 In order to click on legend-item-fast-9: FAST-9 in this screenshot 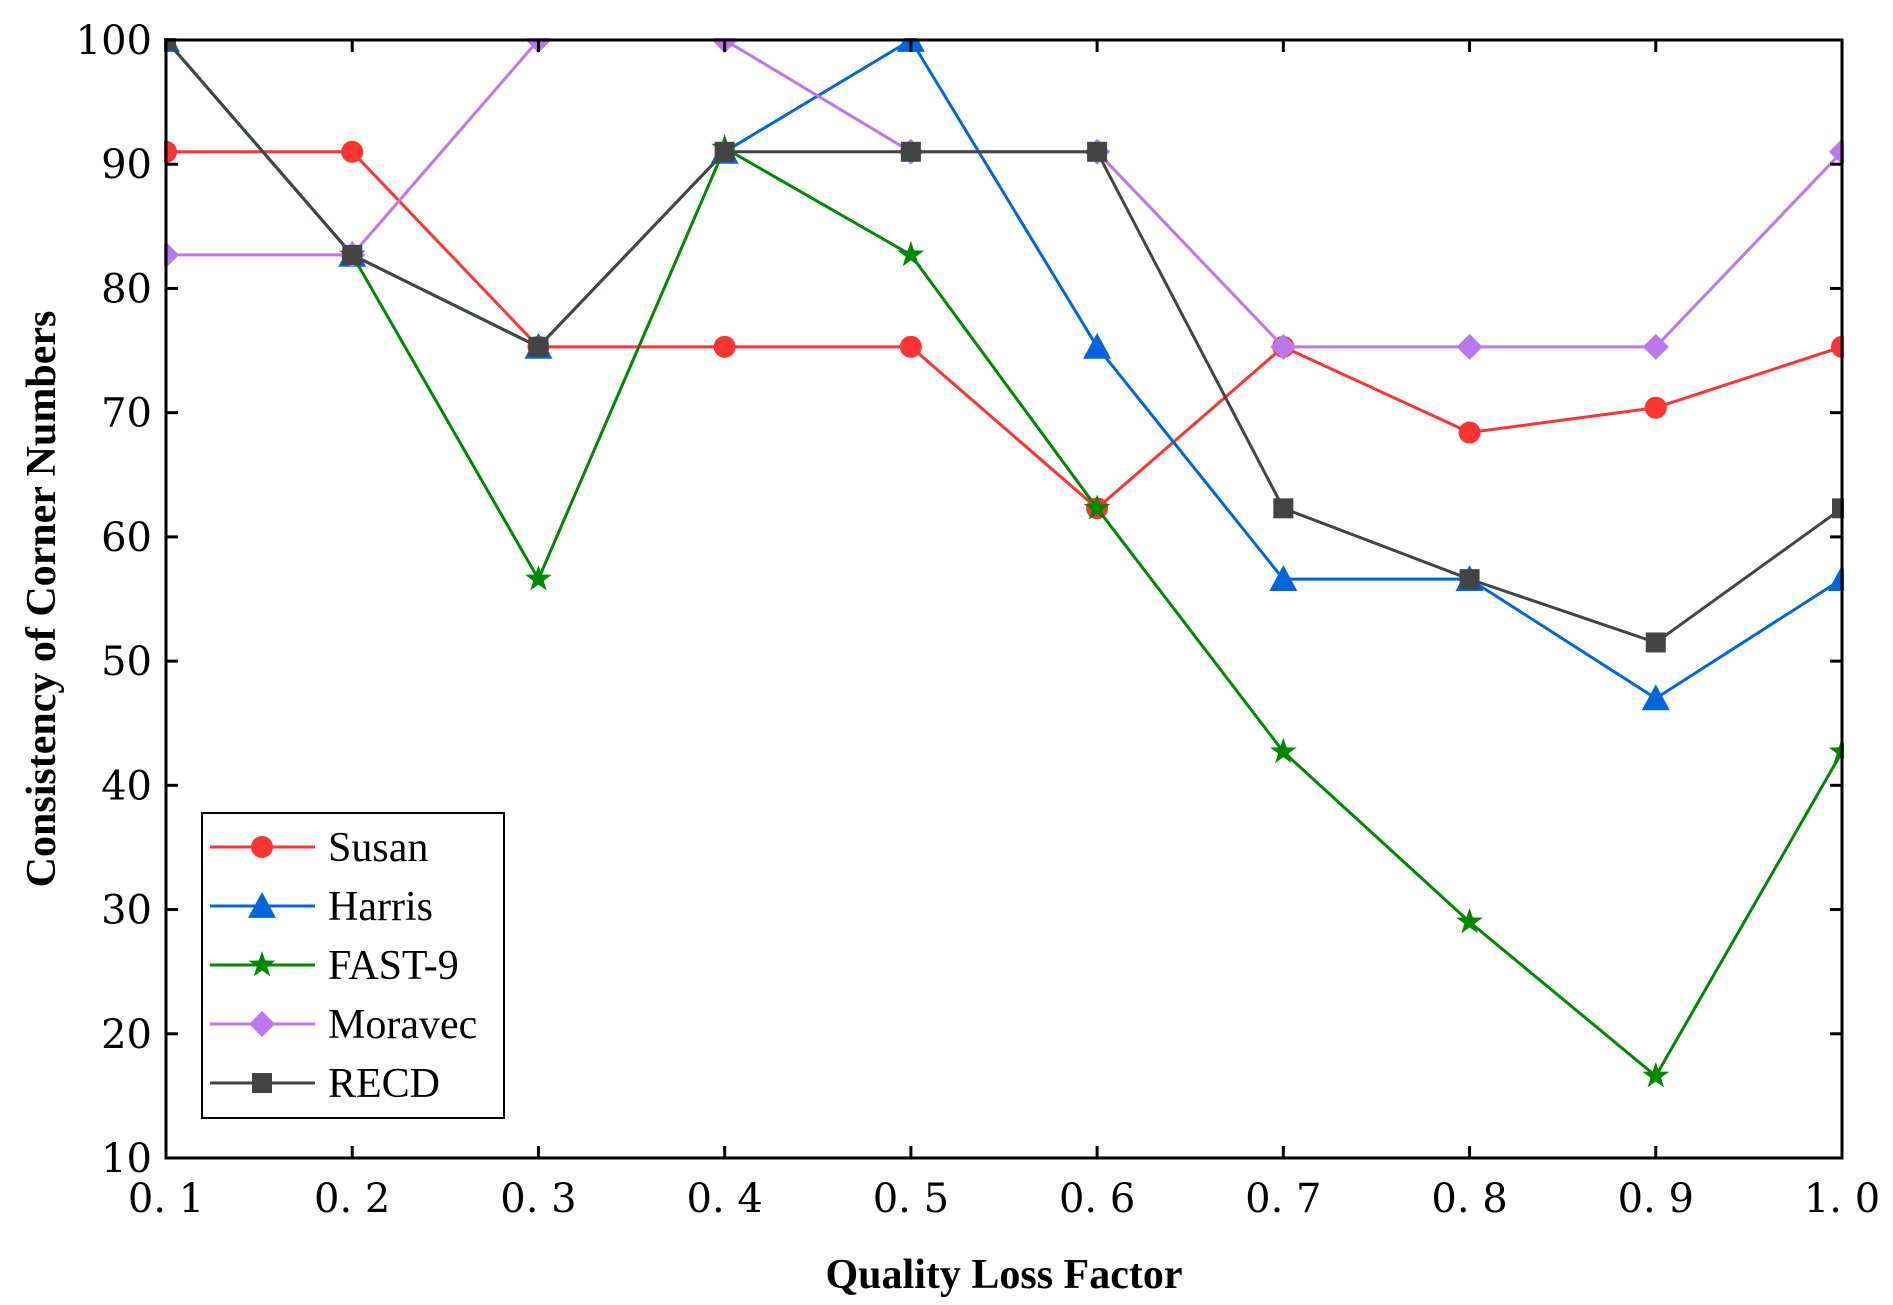, I will do `click(334, 966)`.